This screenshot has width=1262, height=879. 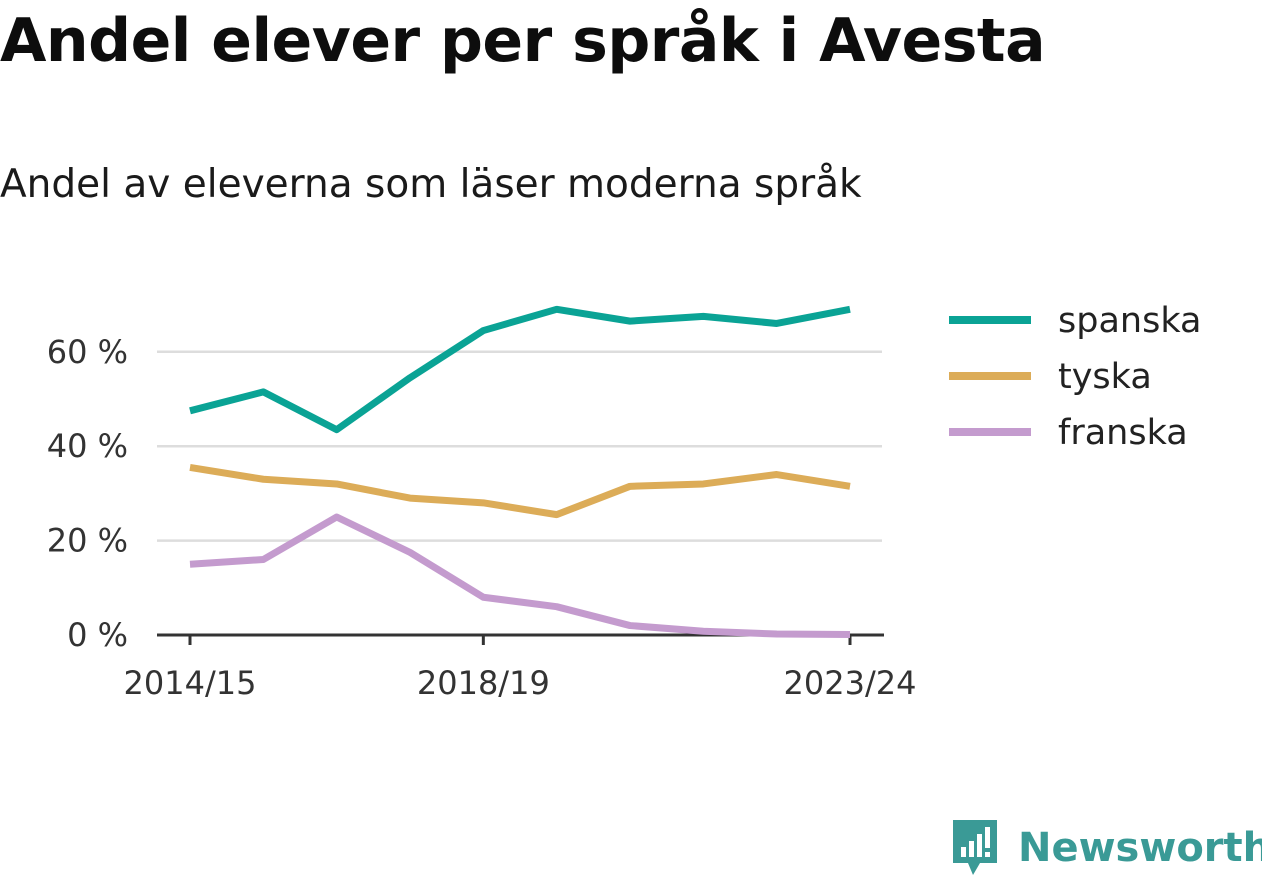 I want to click on y-tick-label: 60 %, so click(x=87, y=352).